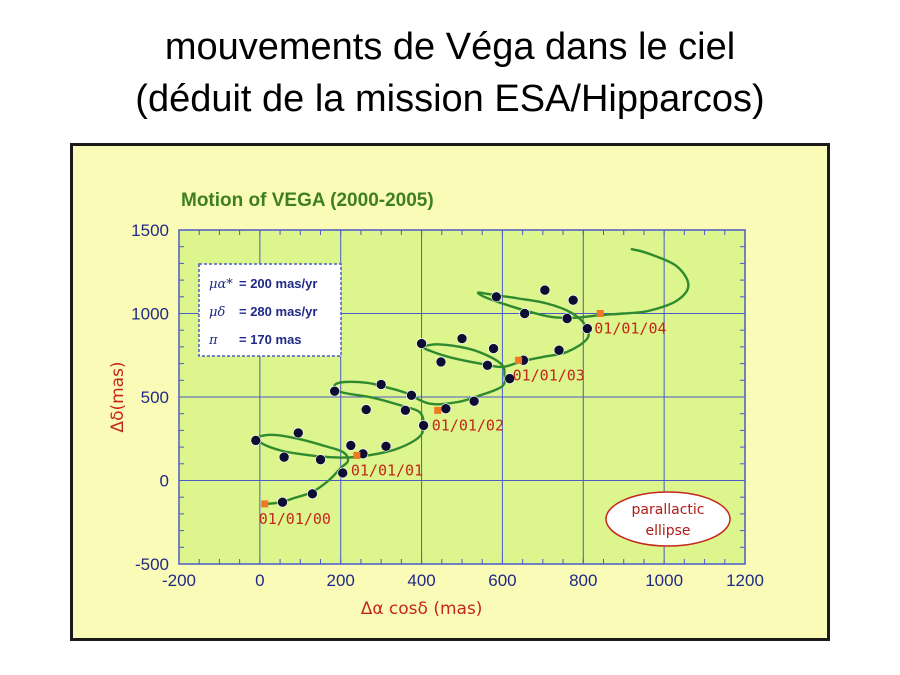  I want to click on epoch-label: 01/01/04, so click(630, 329).